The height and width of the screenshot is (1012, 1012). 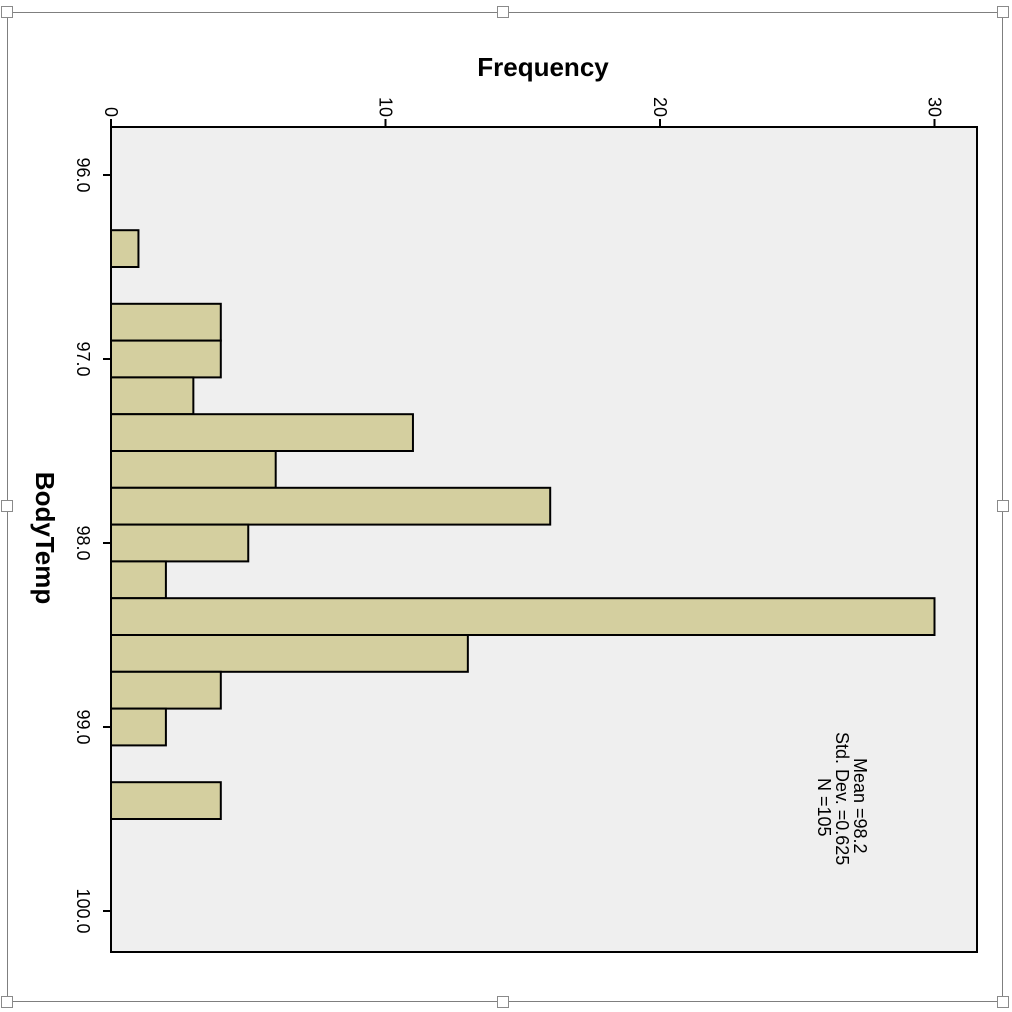 What do you see at coordinates (83, 542) in the screenshot?
I see `x-tick-label: 98.0` at bounding box center [83, 542].